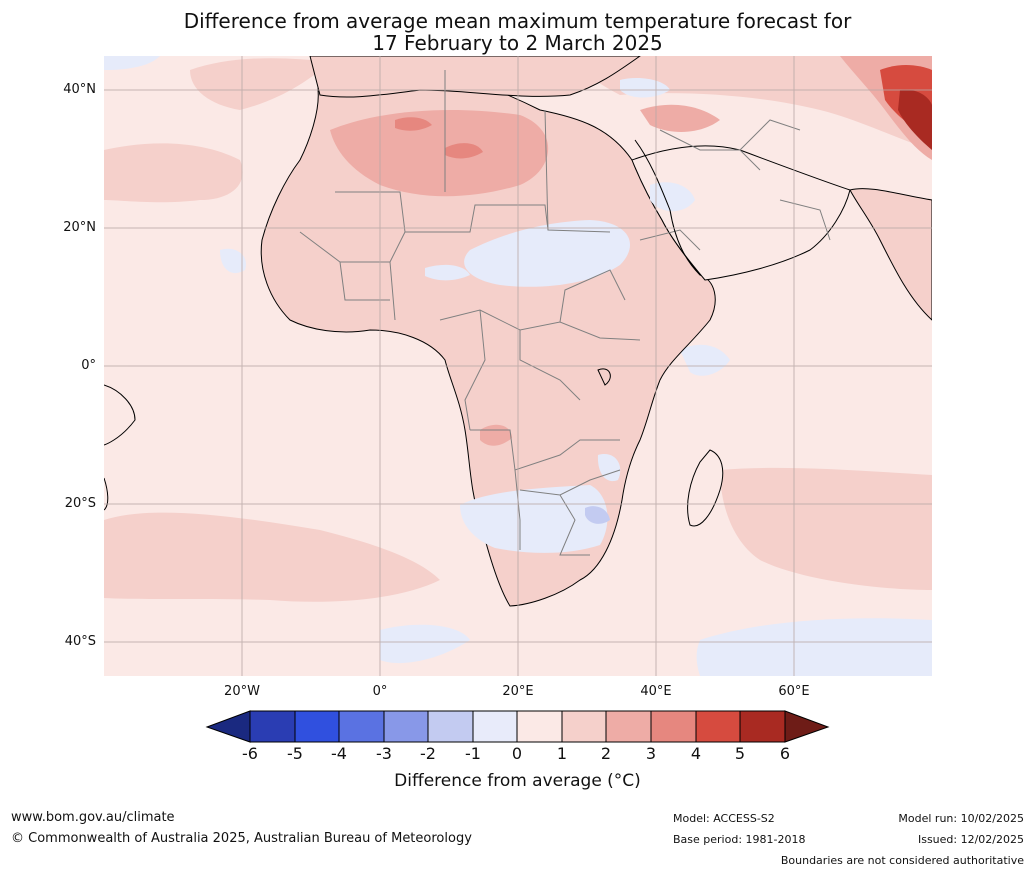  I want to click on lon-label-20w: 20°W, so click(242, 691).